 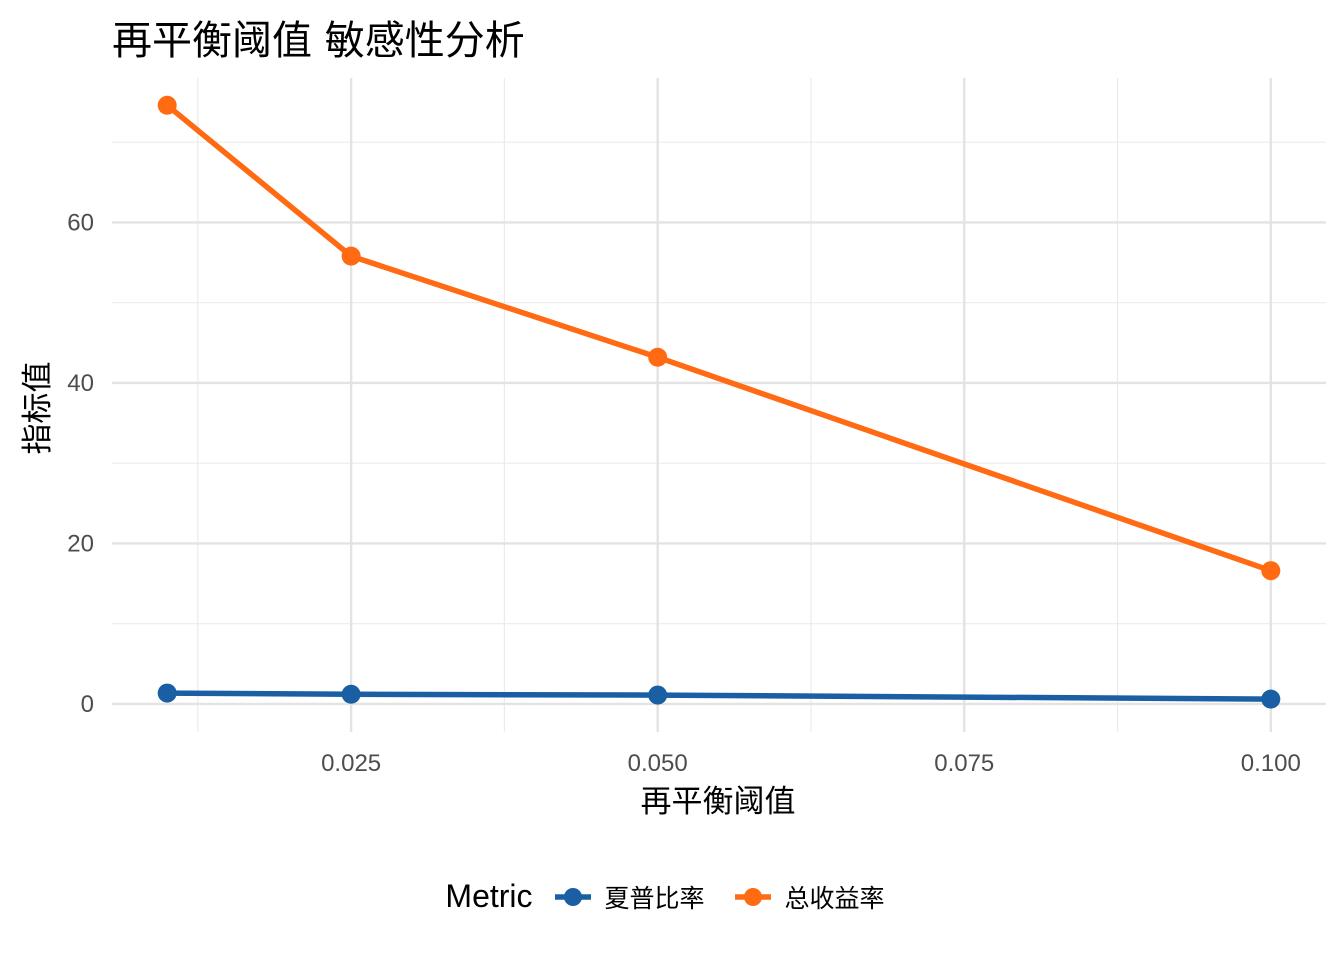 I want to click on x-tick-label: 0.050, so click(x=658, y=763).